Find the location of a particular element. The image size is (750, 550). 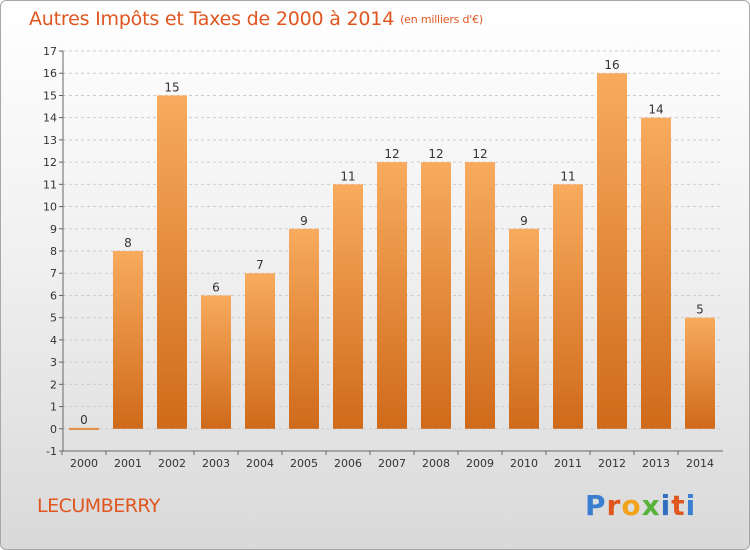

value-label-2004: 7 is located at coordinates (260, 265).